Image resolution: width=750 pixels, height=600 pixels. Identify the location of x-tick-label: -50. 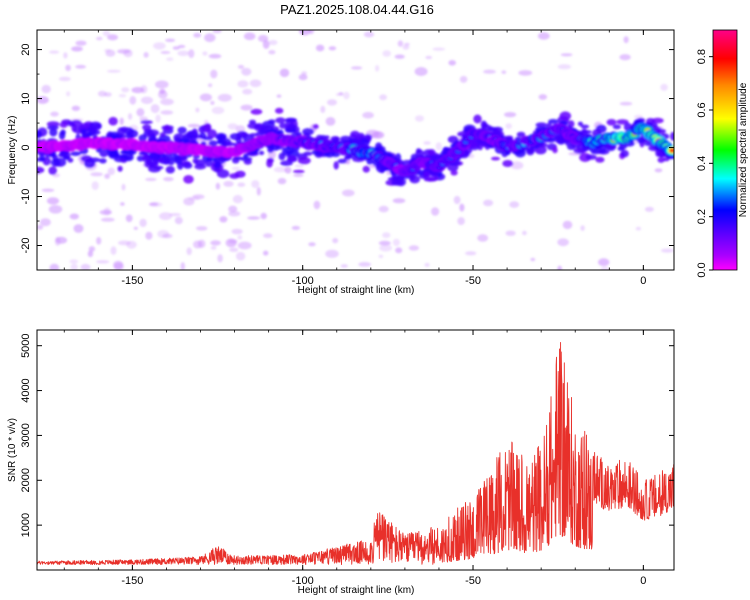
(473, 281).